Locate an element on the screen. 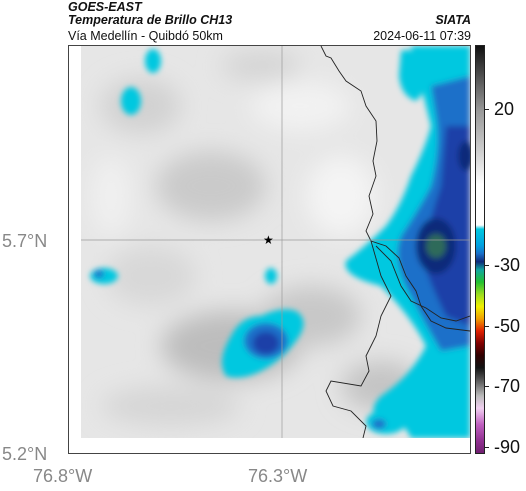  border-line-south is located at coordinates (358, 339).